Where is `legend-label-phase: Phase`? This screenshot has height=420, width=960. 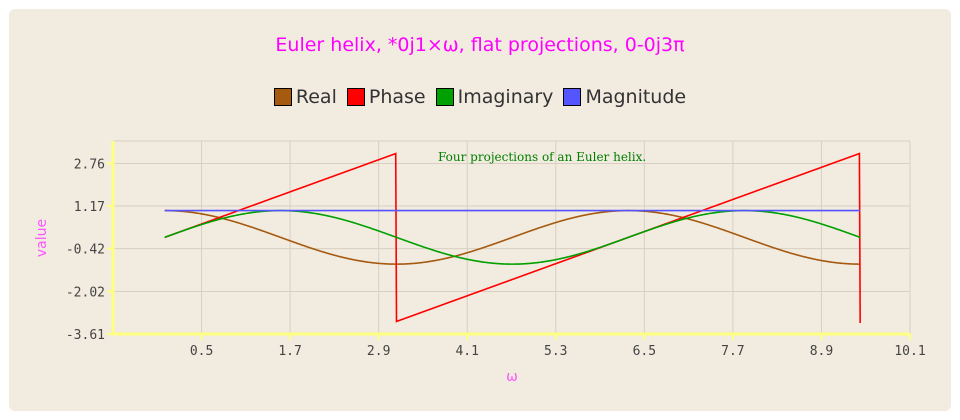
legend-label-phase: Phase is located at coordinates (397, 97).